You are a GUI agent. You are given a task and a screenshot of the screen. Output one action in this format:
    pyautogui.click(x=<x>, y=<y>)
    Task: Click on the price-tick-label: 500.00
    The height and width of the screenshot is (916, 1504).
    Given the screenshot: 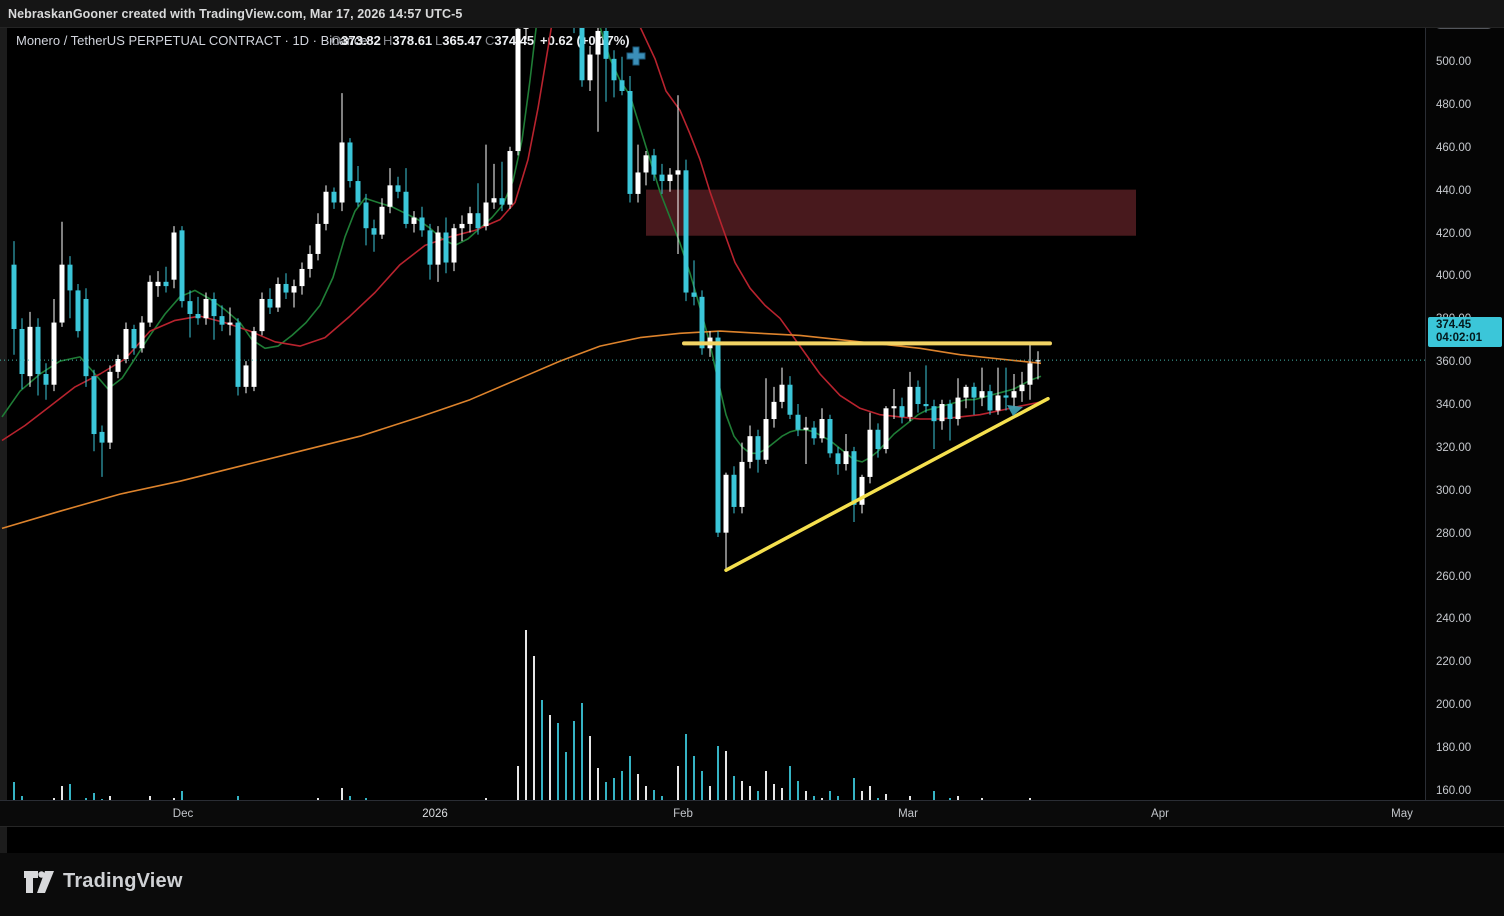 What is the action you would take?
    pyautogui.click(x=1454, y=62)
    